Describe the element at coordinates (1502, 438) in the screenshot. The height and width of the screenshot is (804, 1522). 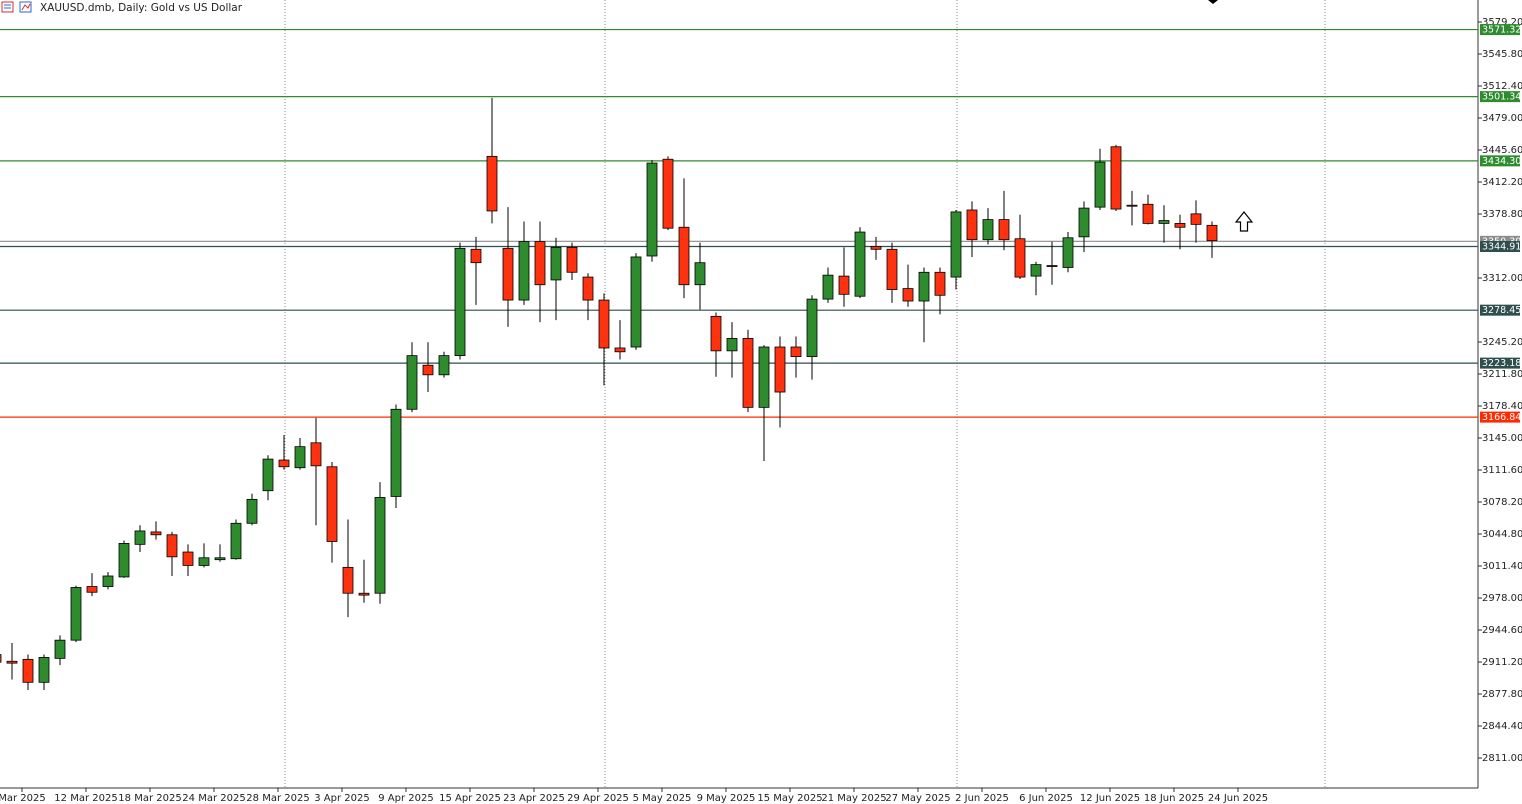
I see `y-tick-label: 3145.00` at that location.